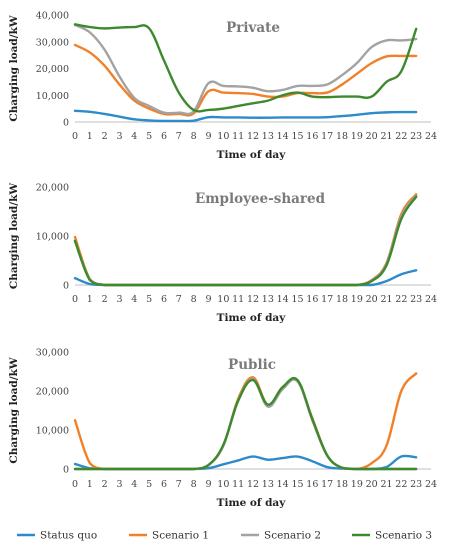  Describe the element at coordinates (281, 536) in the screenshot. I see `legend-item-scenario-2: Scenario 2` at that location.